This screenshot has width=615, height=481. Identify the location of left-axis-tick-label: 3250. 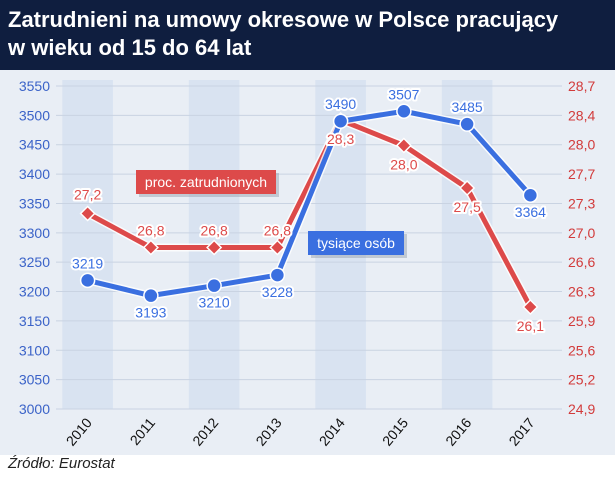
(34, 262).